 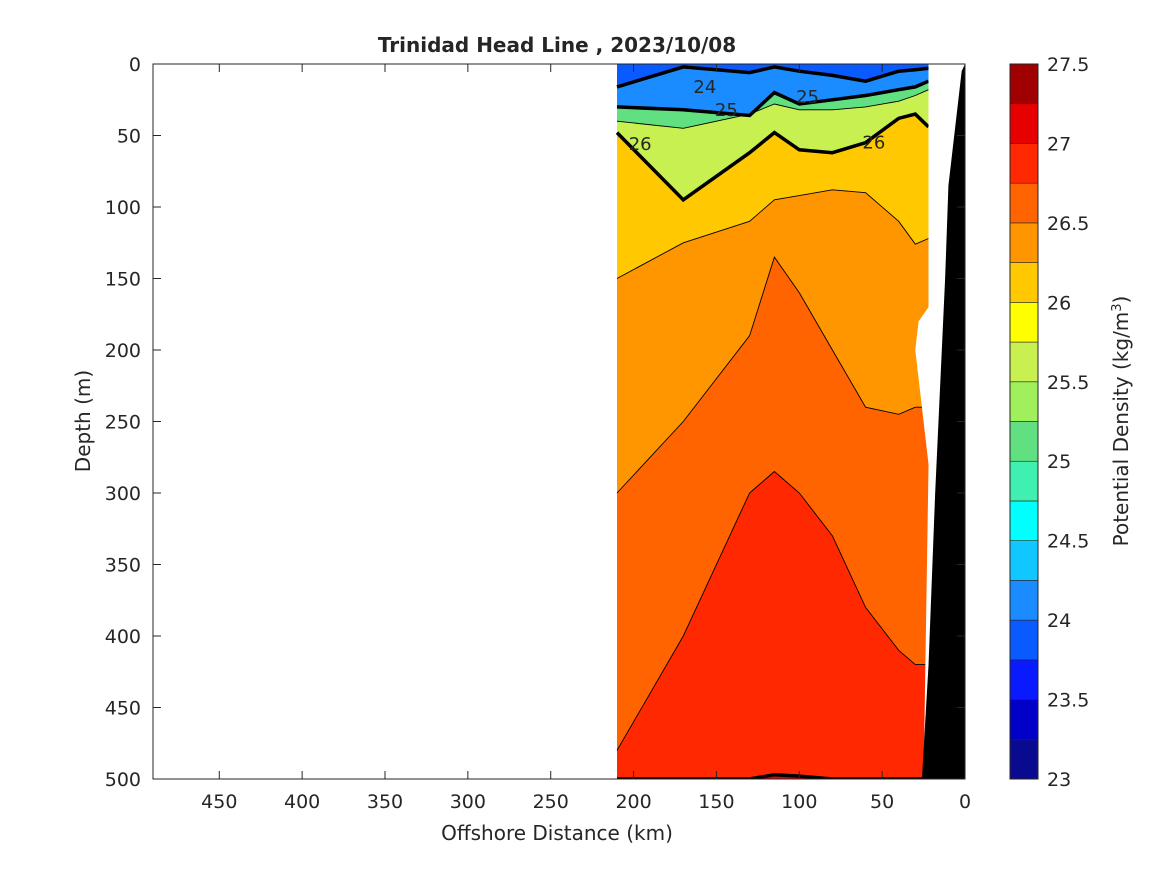 I want to click on x-tick-label: 450, so click(x=219, y=802).